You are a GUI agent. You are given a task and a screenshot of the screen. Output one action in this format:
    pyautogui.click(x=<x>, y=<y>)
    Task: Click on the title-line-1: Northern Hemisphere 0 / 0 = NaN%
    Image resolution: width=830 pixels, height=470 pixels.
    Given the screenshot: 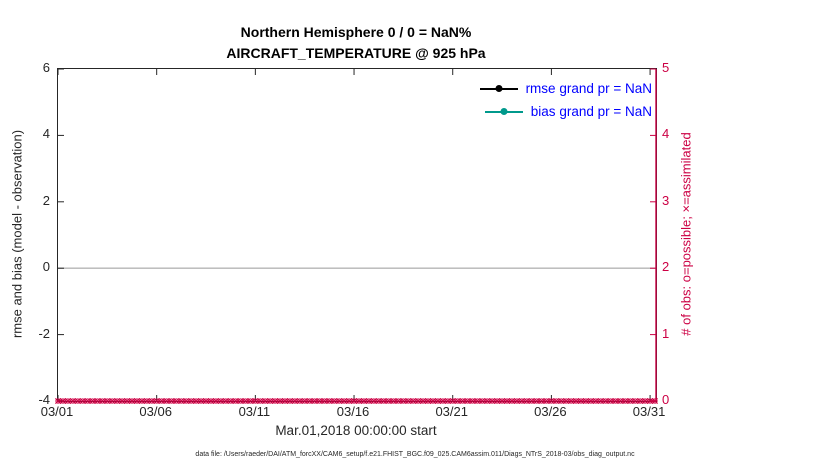 What is the action you would take?
    pyautogui.click(x=356, y=32)
    